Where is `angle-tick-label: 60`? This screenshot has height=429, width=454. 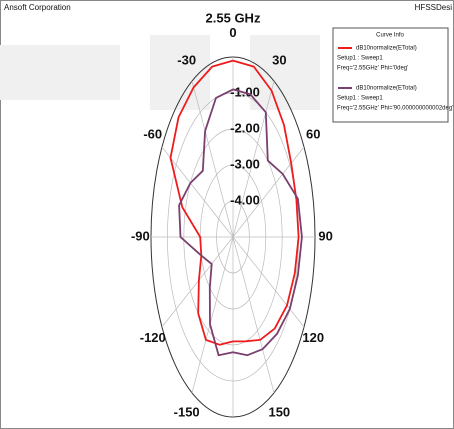 angle-tick-label: 60 is located at coordinates (313, 134).